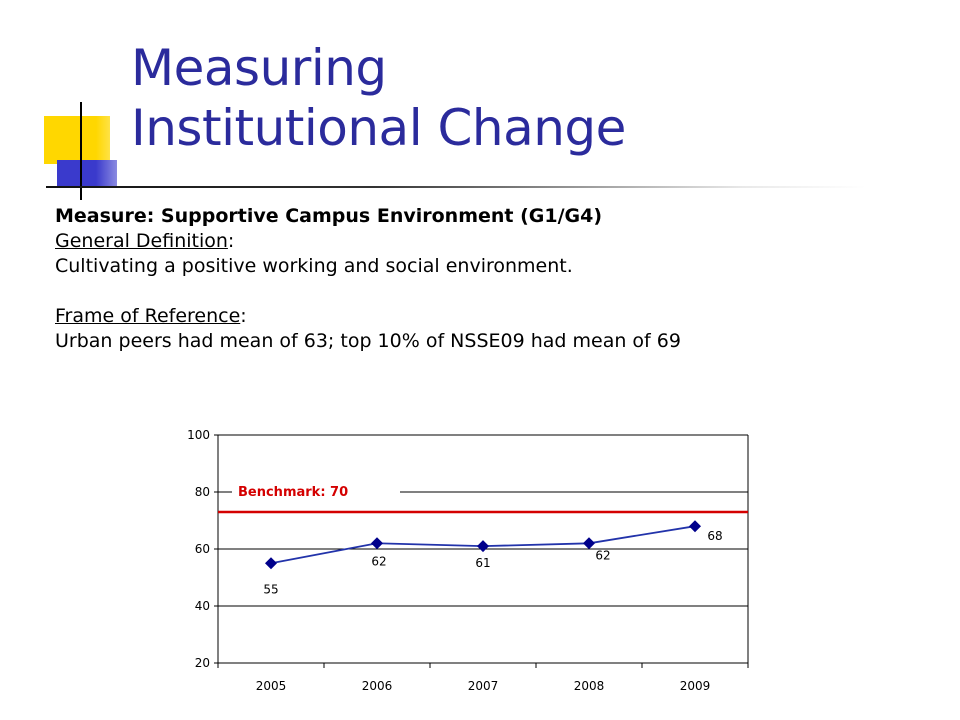  I want to click on spacer, so click(495, 291).